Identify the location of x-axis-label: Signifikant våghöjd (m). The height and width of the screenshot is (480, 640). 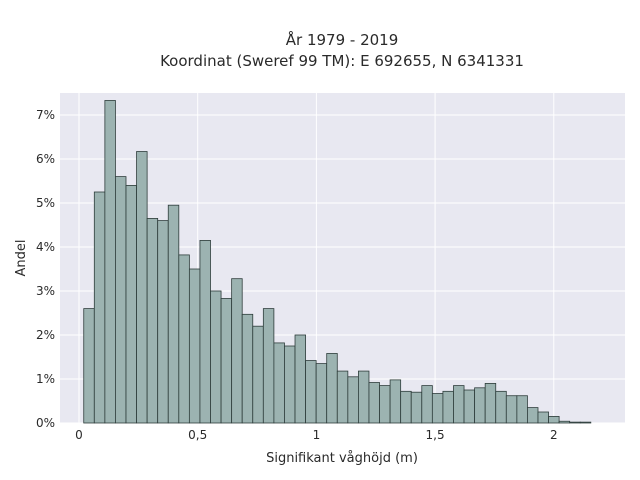
(342, 458).